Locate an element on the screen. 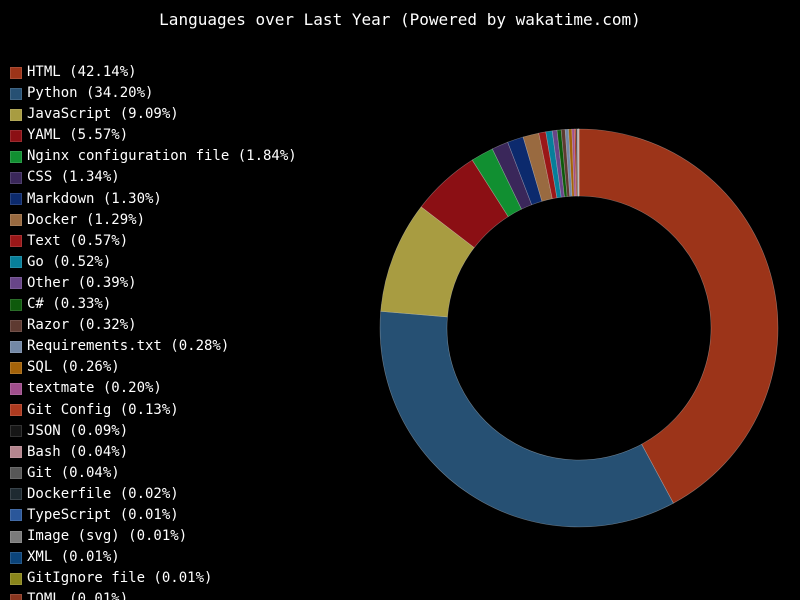 Image resolution: width=800 pixels, height=600 pixels. legend-label: Image (svg) (0.01%) is located at coordinates (107, 536).